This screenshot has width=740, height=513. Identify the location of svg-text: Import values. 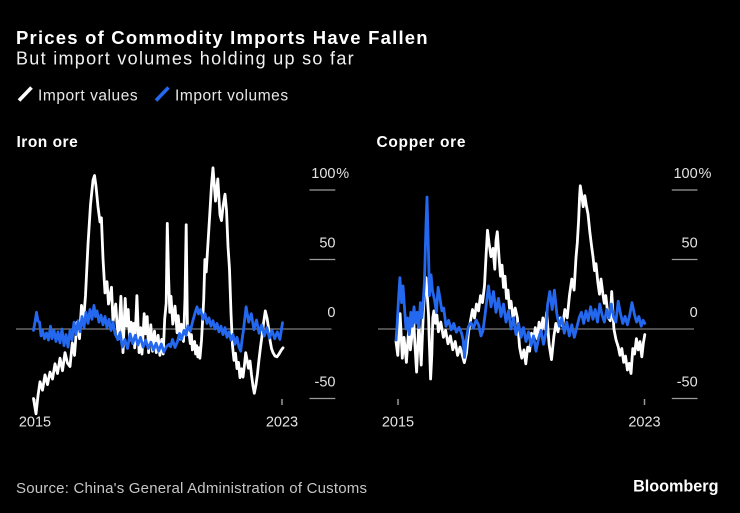
(88, 96).